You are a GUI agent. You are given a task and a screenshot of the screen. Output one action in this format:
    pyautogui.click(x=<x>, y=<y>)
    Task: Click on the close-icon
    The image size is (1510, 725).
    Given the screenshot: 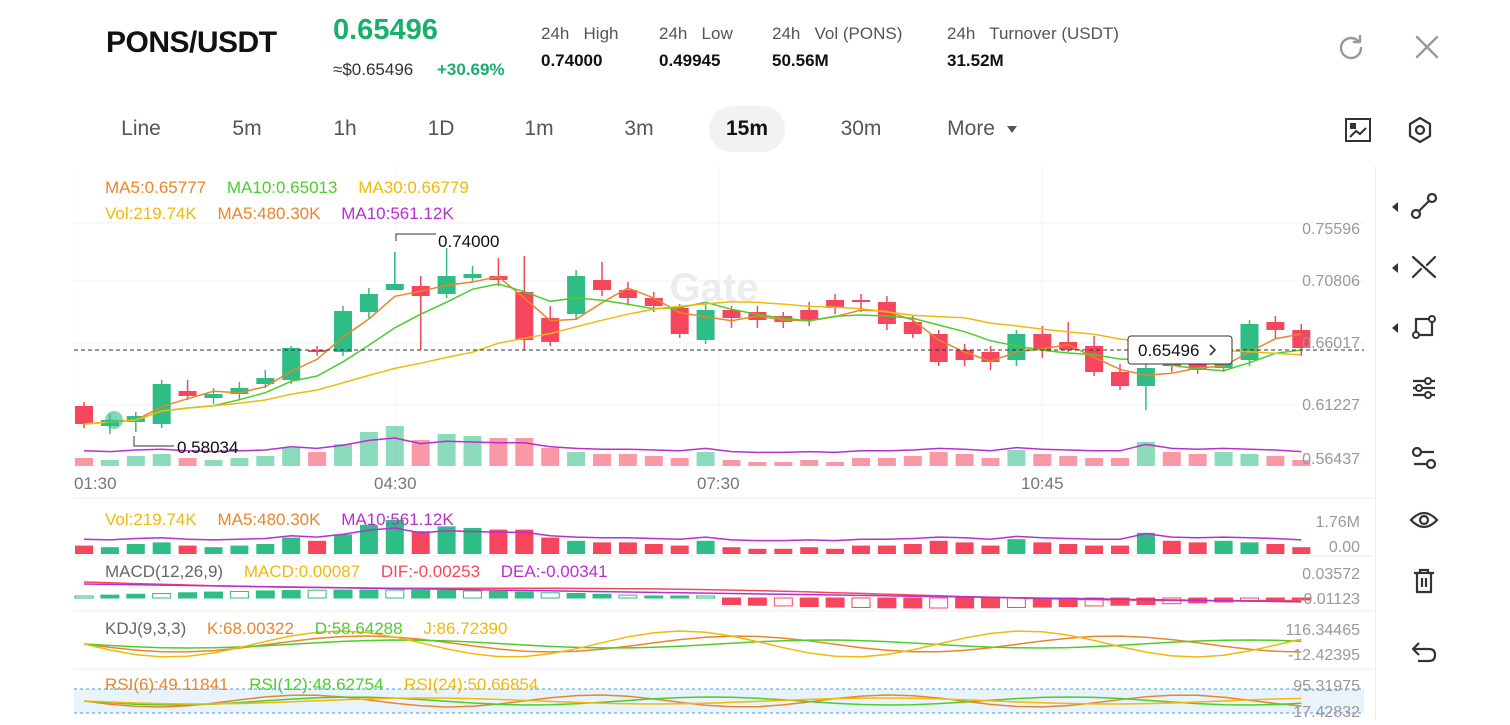 What is the action you would take?
    pyautogui.click(x=1427, y=47)
    